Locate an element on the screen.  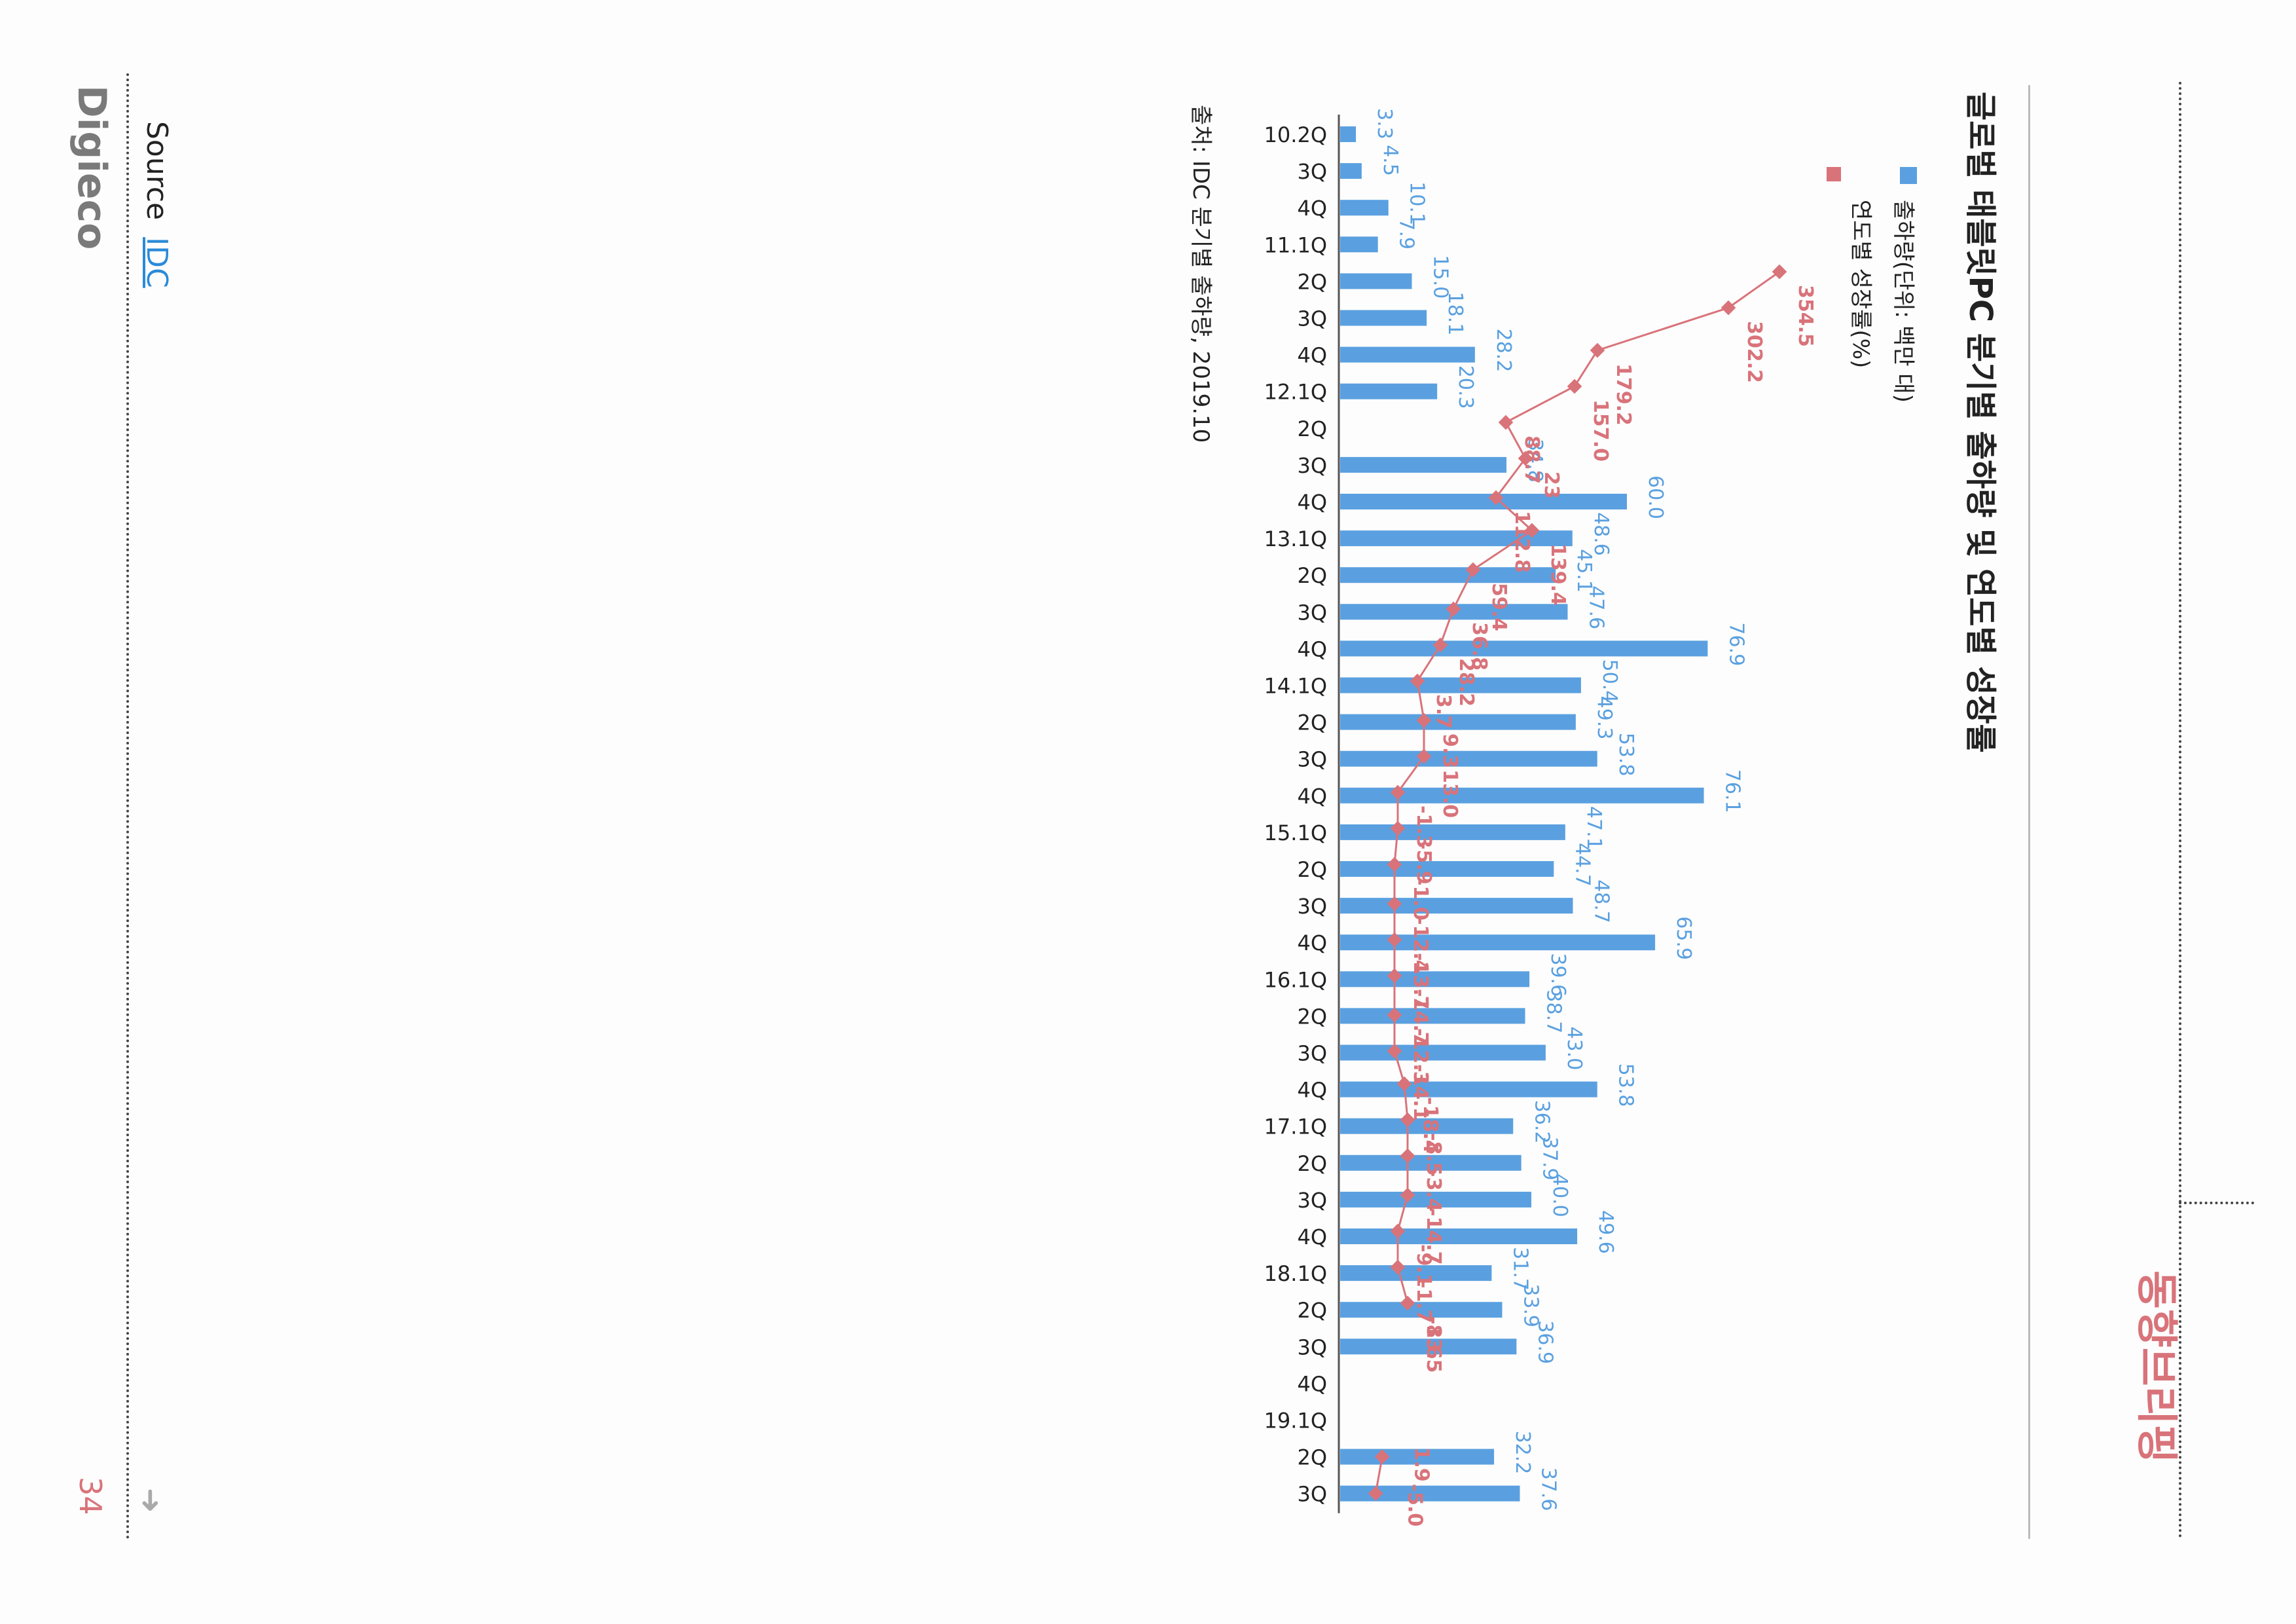
category-tick-label: 12.1Q is located at coordinates (1295, 392).